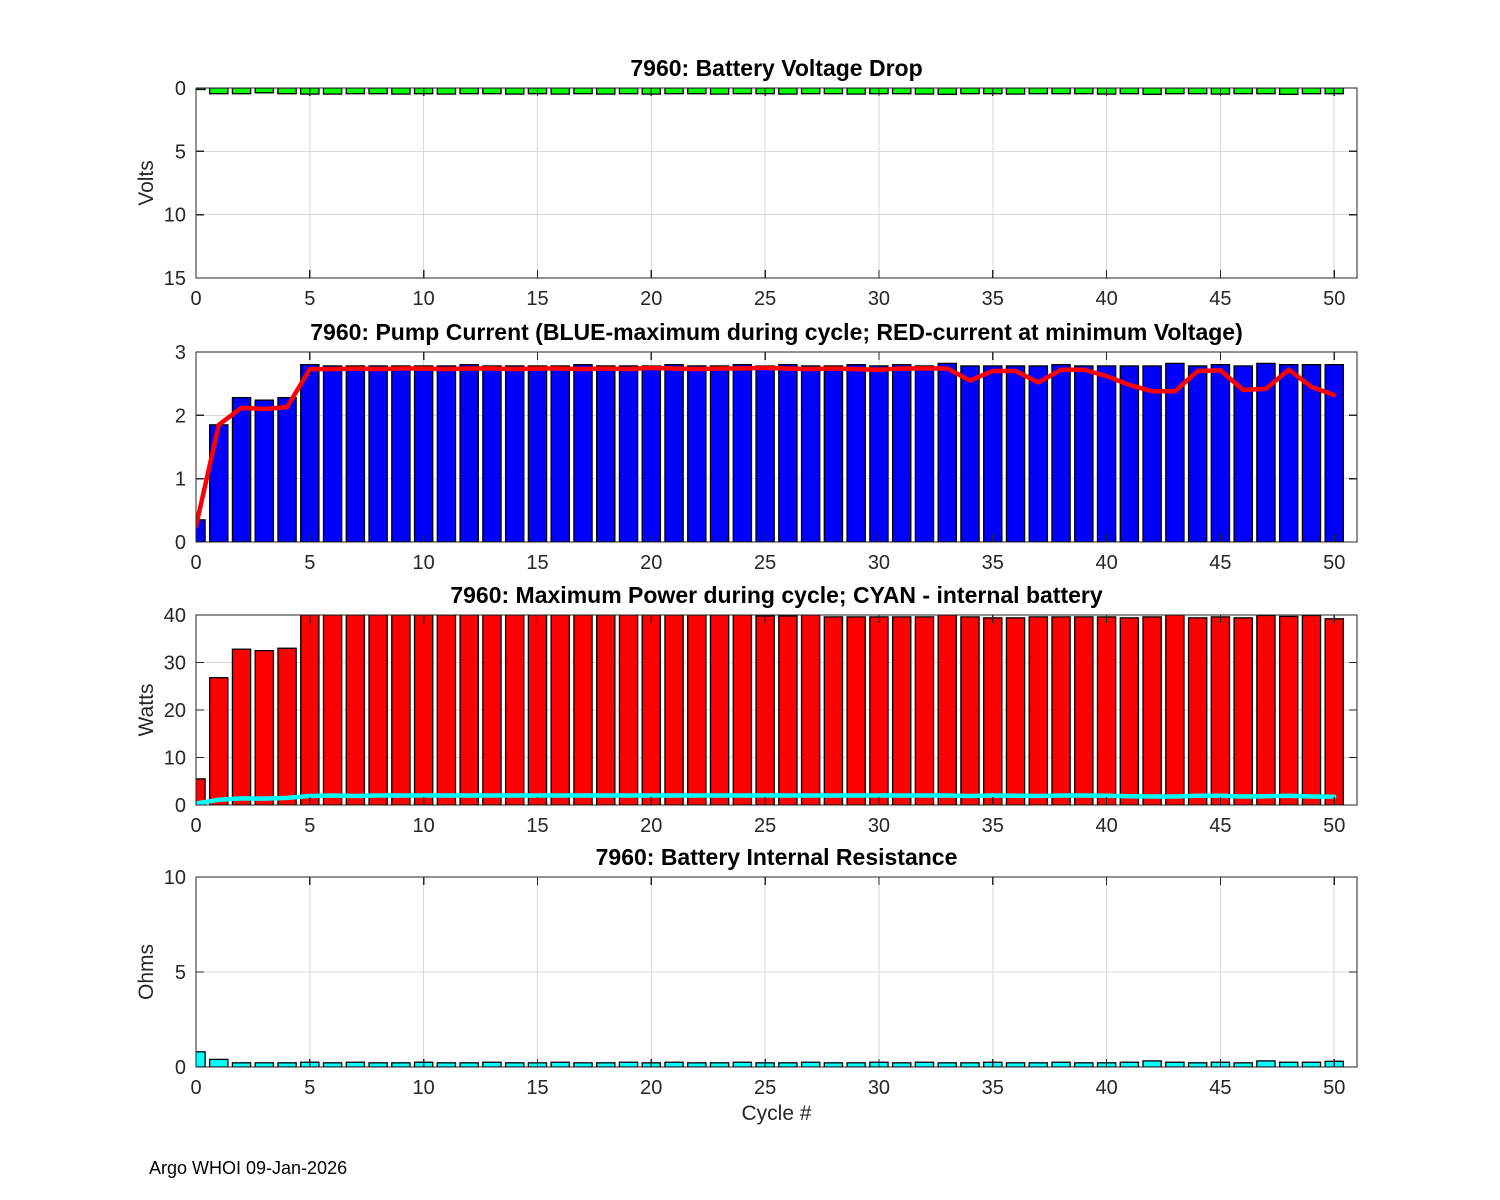 The height and width of the screenshot is (1200, 1500). Describe the element at coordinates (879, 563) in the screenshot. I see `x-tick-label: 30` at that location.